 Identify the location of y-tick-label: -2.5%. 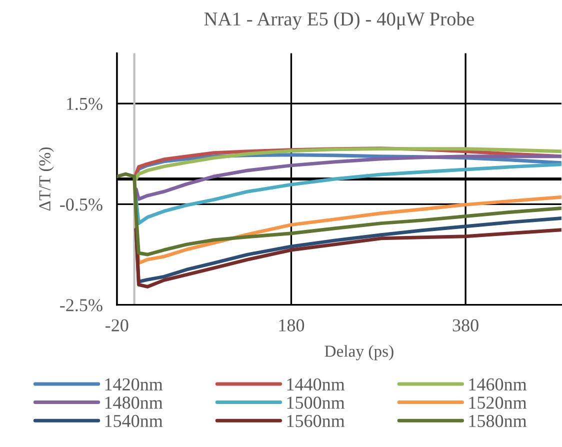
(81, 305).